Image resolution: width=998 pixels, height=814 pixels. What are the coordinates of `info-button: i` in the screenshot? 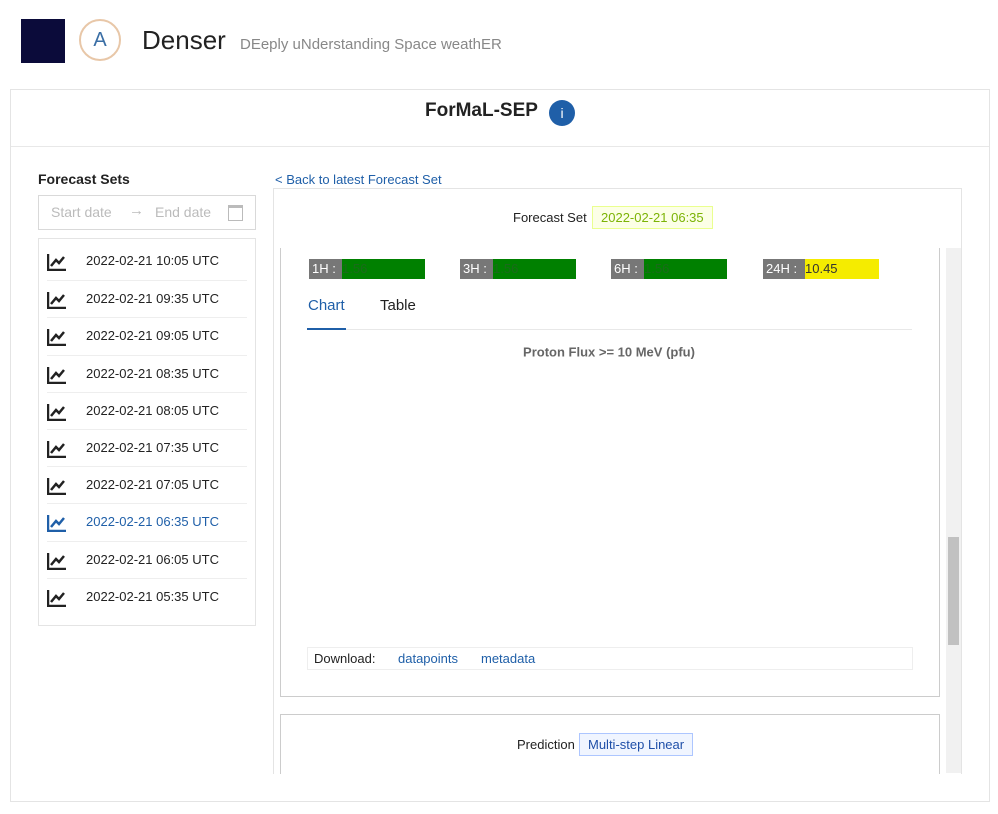 It's located at (562, 113).